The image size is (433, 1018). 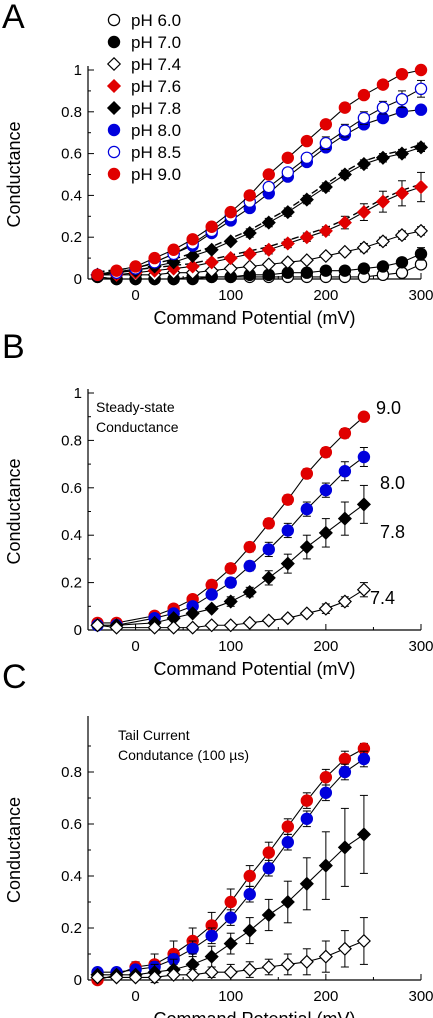 I want to click on series-label: 9.0, so click(x=388, y=408).